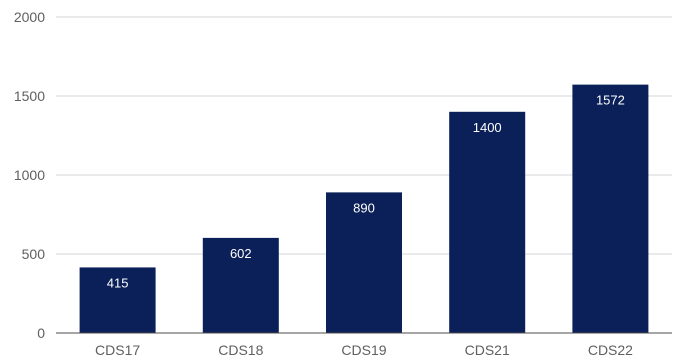  Describe the element at coordinates (487, 127) in the screenshot. I see `data-label: 1400` at that location.